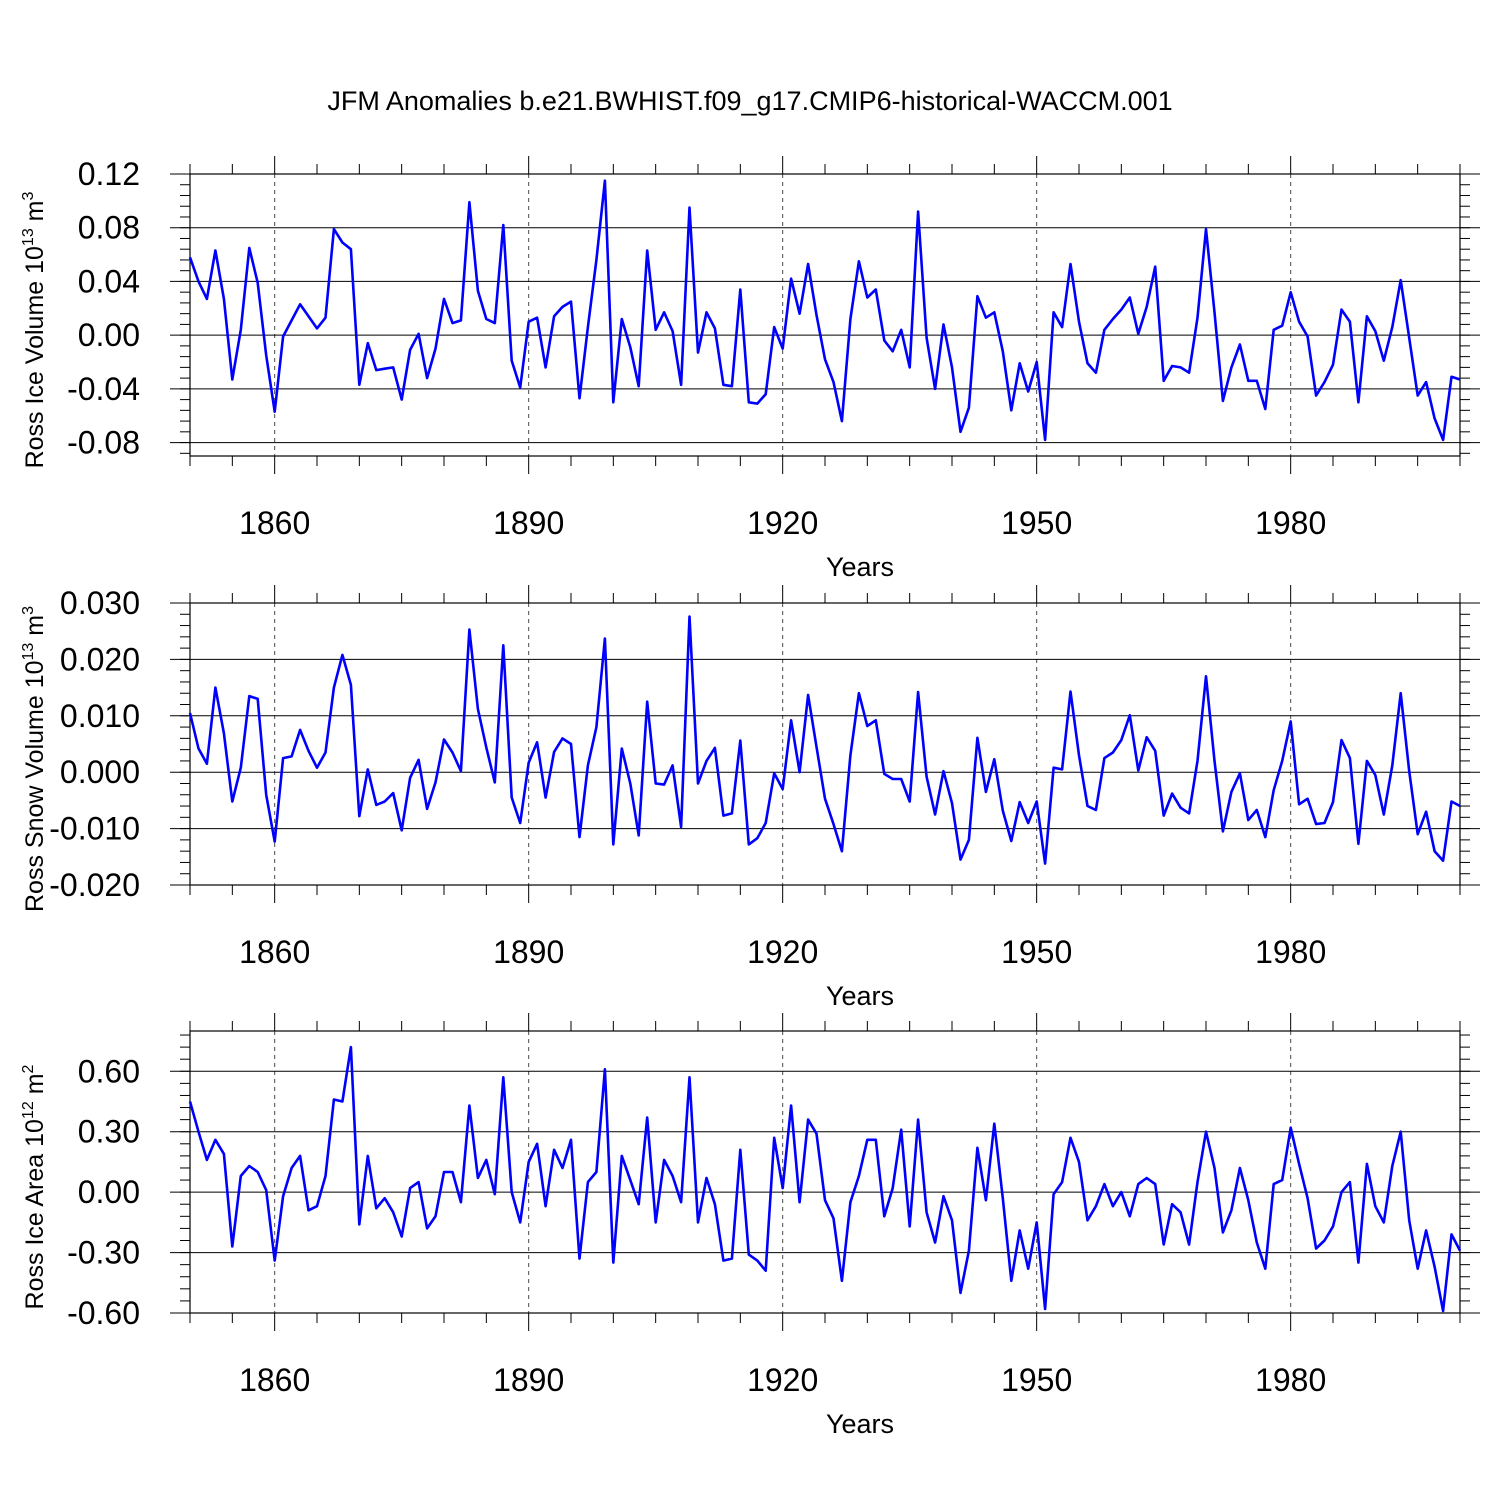 The width and height of the screenshot is (1500, 1500). Describe the element at coordinates (109, 1132) in the screenshot. I see `y-tick-label: 0.30` at that location.